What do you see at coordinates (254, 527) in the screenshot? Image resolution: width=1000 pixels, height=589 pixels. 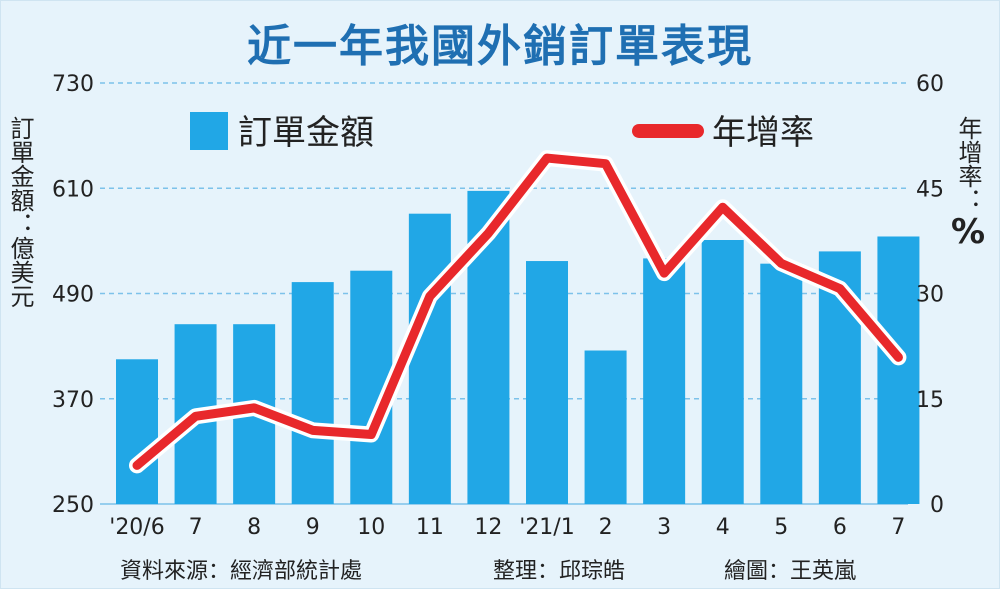 I see `x-tick-label: 8` at bounding box center [254, 527].